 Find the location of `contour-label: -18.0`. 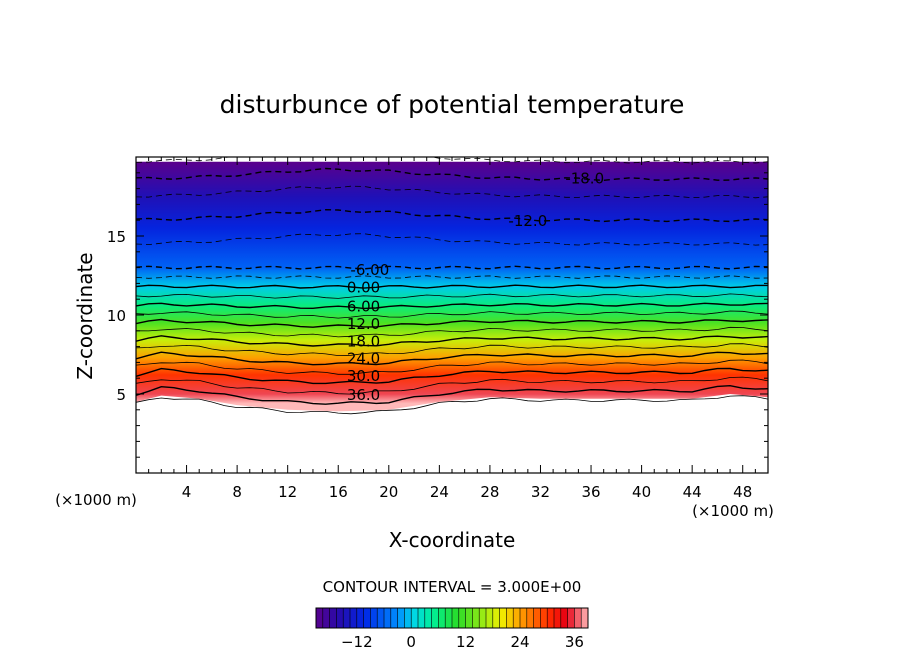

contour-label: -18.0 is located at coordinates (584, 179).